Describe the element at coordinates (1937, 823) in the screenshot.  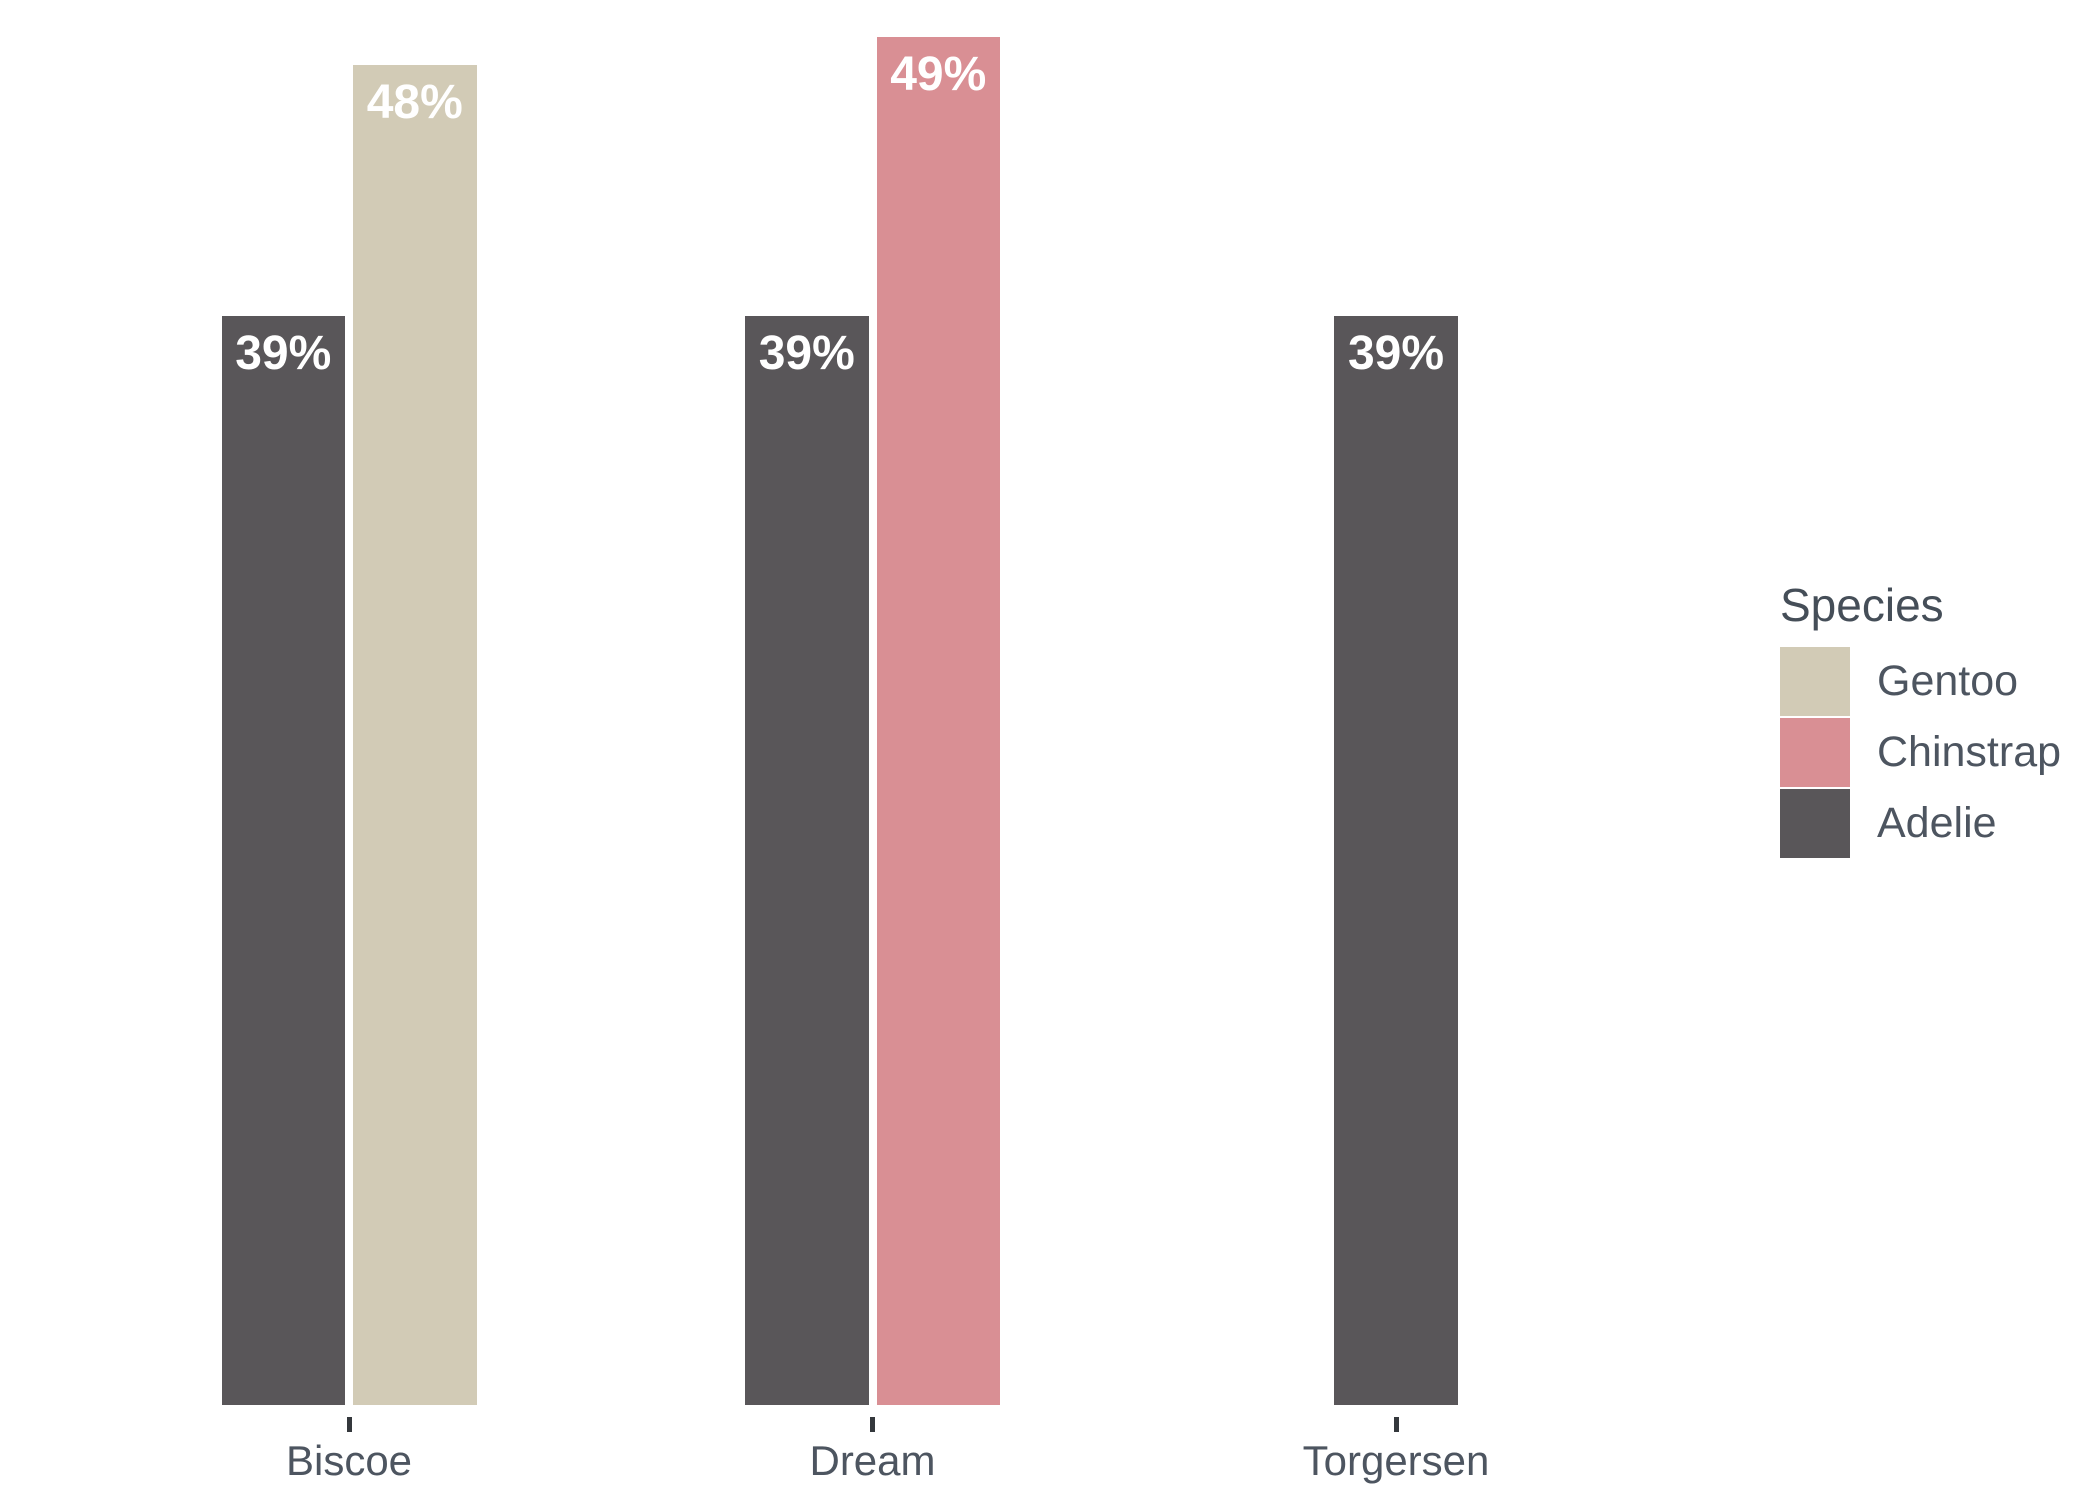
I see `legend-label-adelie: Adelie` at that location.